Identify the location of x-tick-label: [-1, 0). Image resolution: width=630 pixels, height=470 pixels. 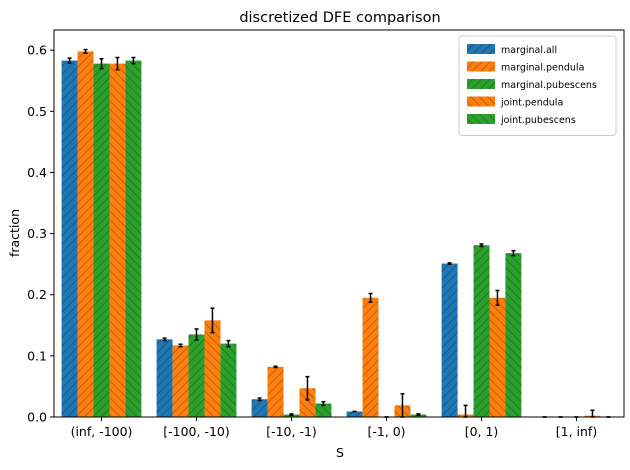
(386, 431).